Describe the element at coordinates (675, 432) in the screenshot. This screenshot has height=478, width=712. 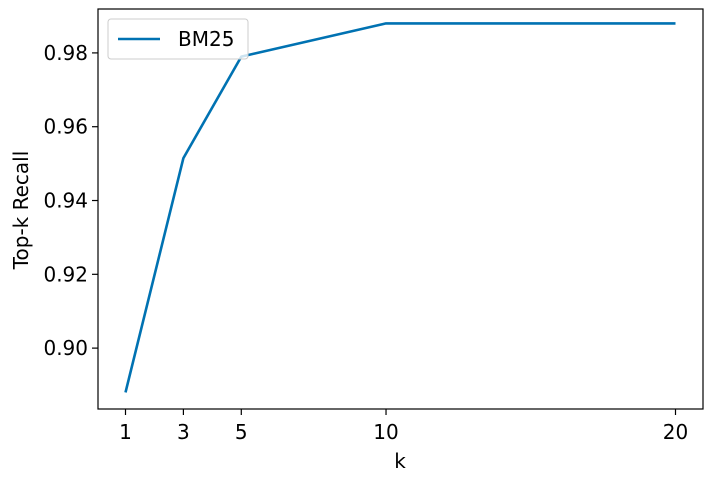
I see `x-tick-label: 20` at that location.